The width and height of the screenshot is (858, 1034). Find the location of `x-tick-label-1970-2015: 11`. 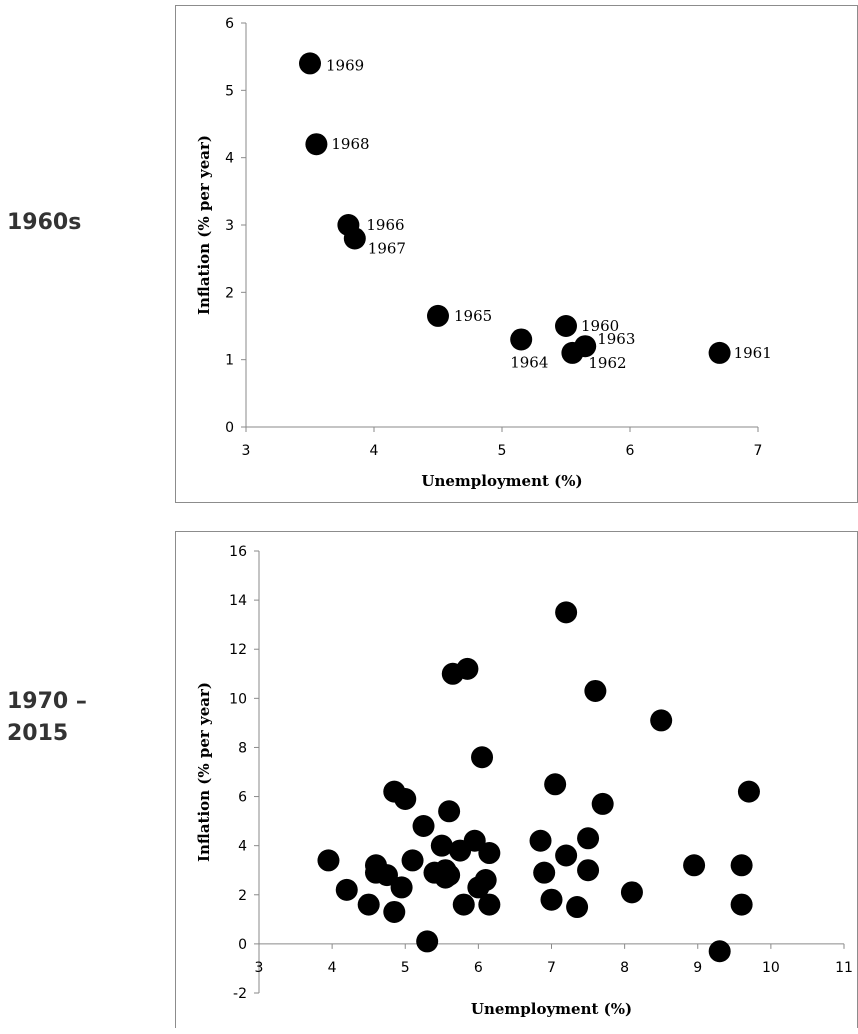

x-tick-label-1970-2015: 11 is located at coordinates (844, 968).